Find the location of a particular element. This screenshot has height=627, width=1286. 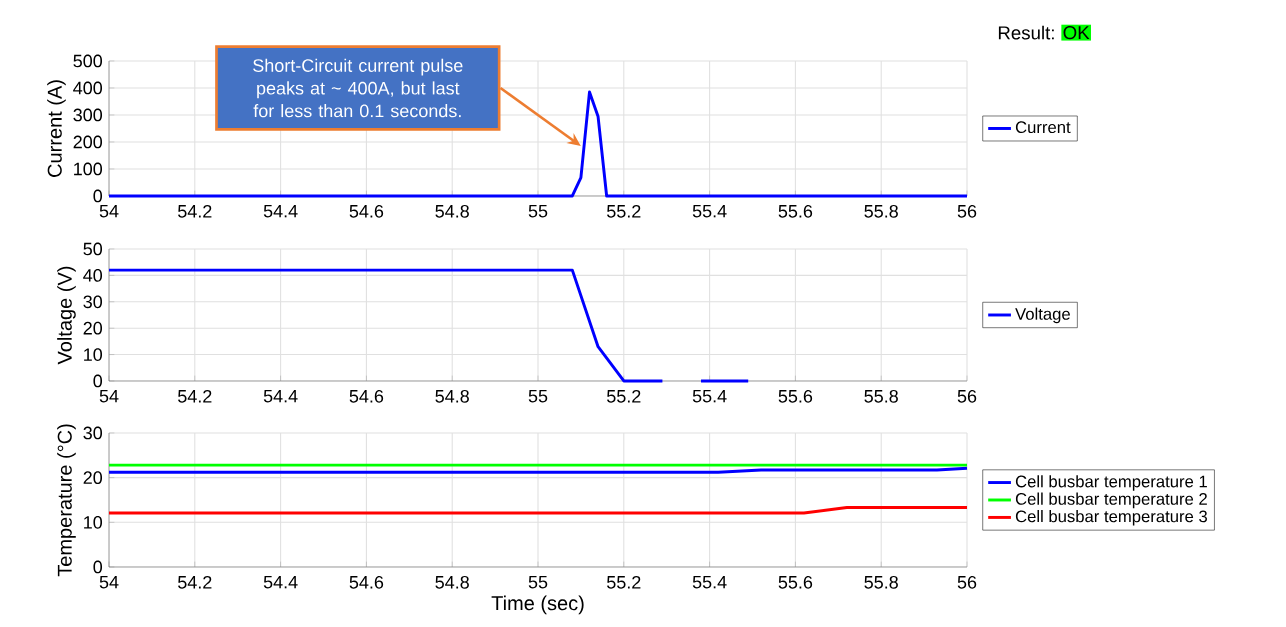

text: Result: is located at coordinates (1026, 32).